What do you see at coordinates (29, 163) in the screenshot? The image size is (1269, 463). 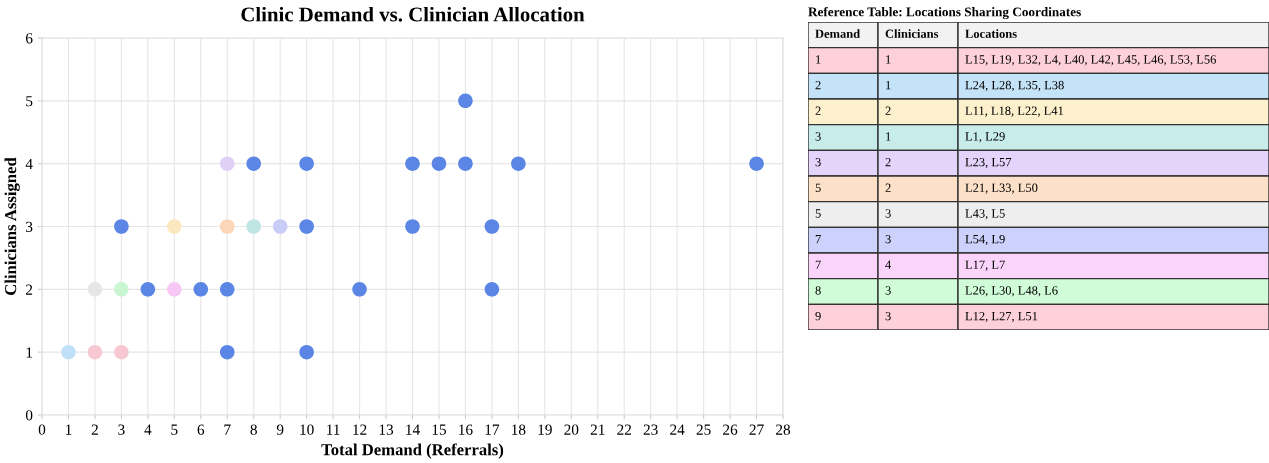 I see `y-tick-label: 4` at bounding box center [29, 163].